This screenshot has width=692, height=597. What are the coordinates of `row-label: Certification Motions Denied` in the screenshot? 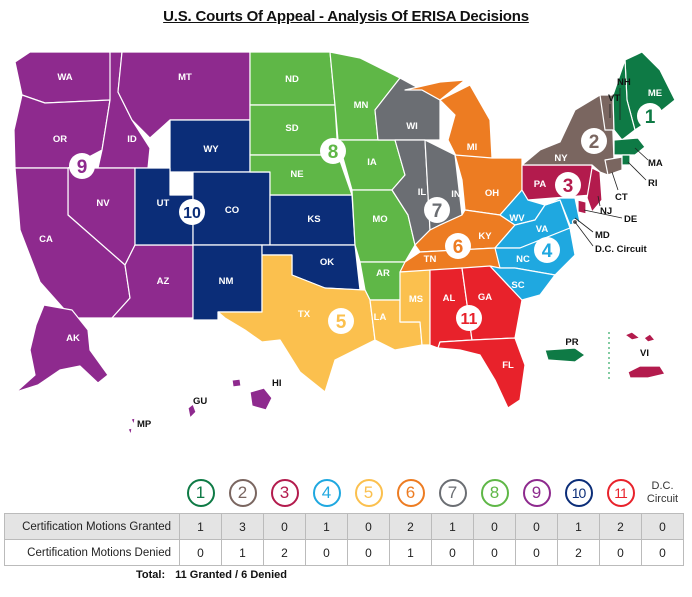 It's located at (92, 552).